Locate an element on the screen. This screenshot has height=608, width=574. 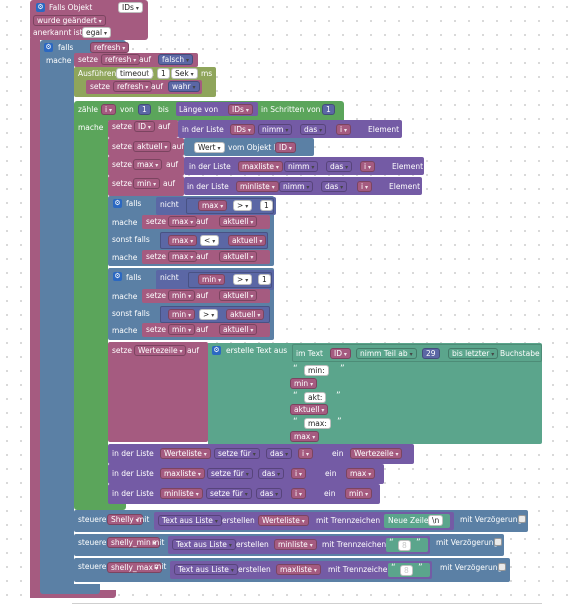
if-min-gear-icon: ⚙ is located at coordinates (117, 276).